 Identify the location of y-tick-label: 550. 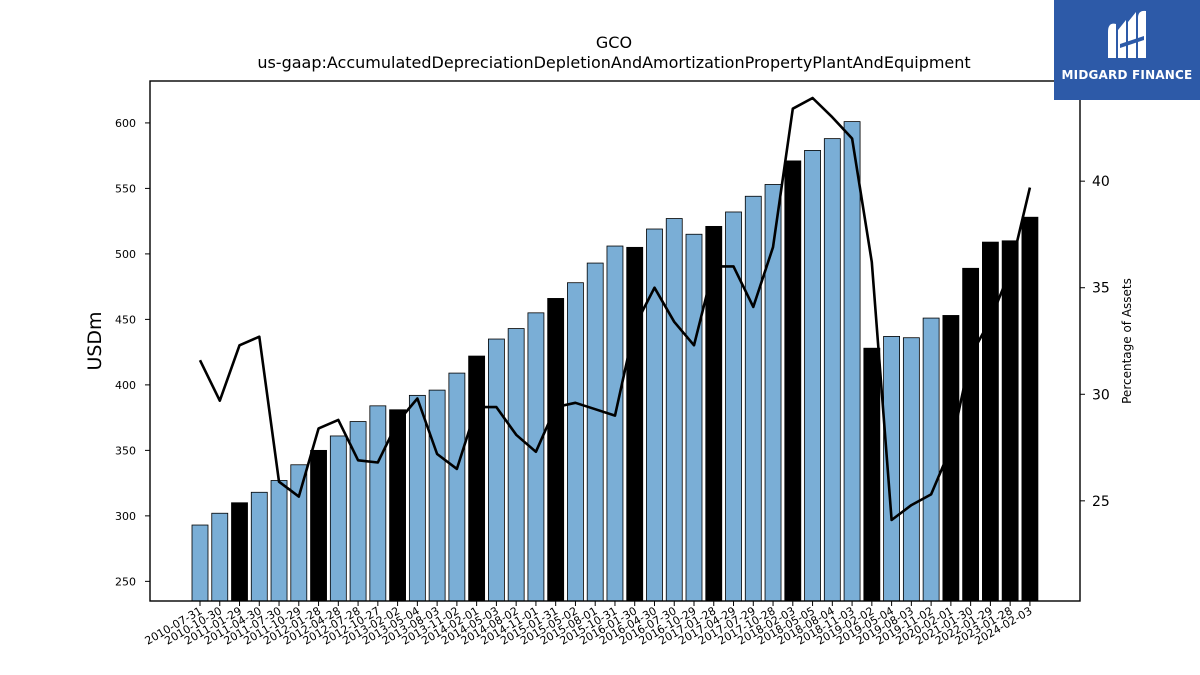
(125, 188).